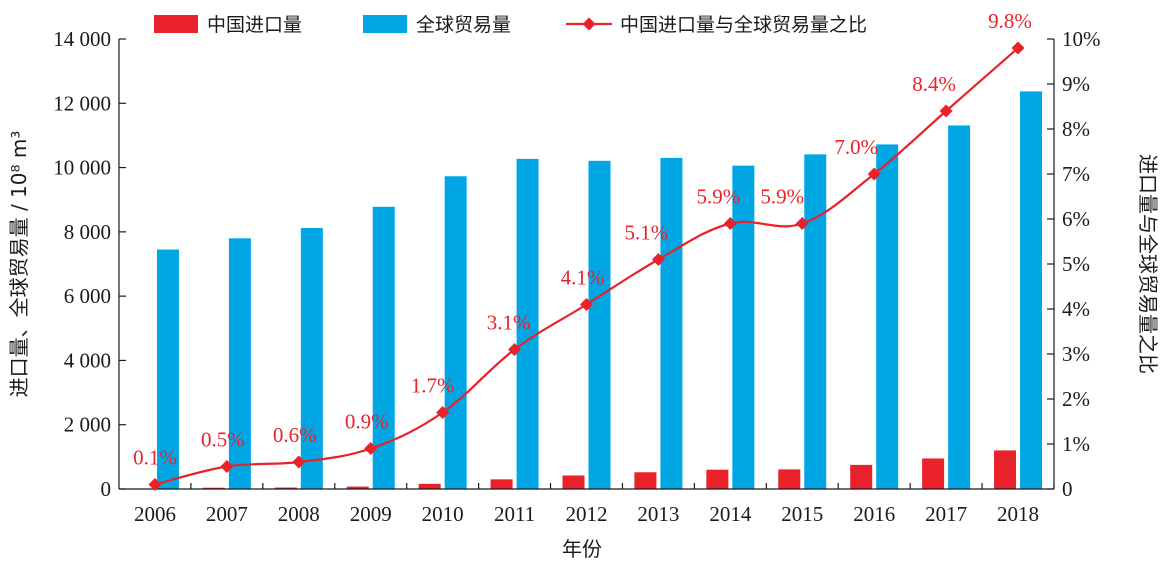  What do you see at coordinates (285, 488) in the screenshot?
I see `bar-china-import-2008` at bounding box center [285, 488].